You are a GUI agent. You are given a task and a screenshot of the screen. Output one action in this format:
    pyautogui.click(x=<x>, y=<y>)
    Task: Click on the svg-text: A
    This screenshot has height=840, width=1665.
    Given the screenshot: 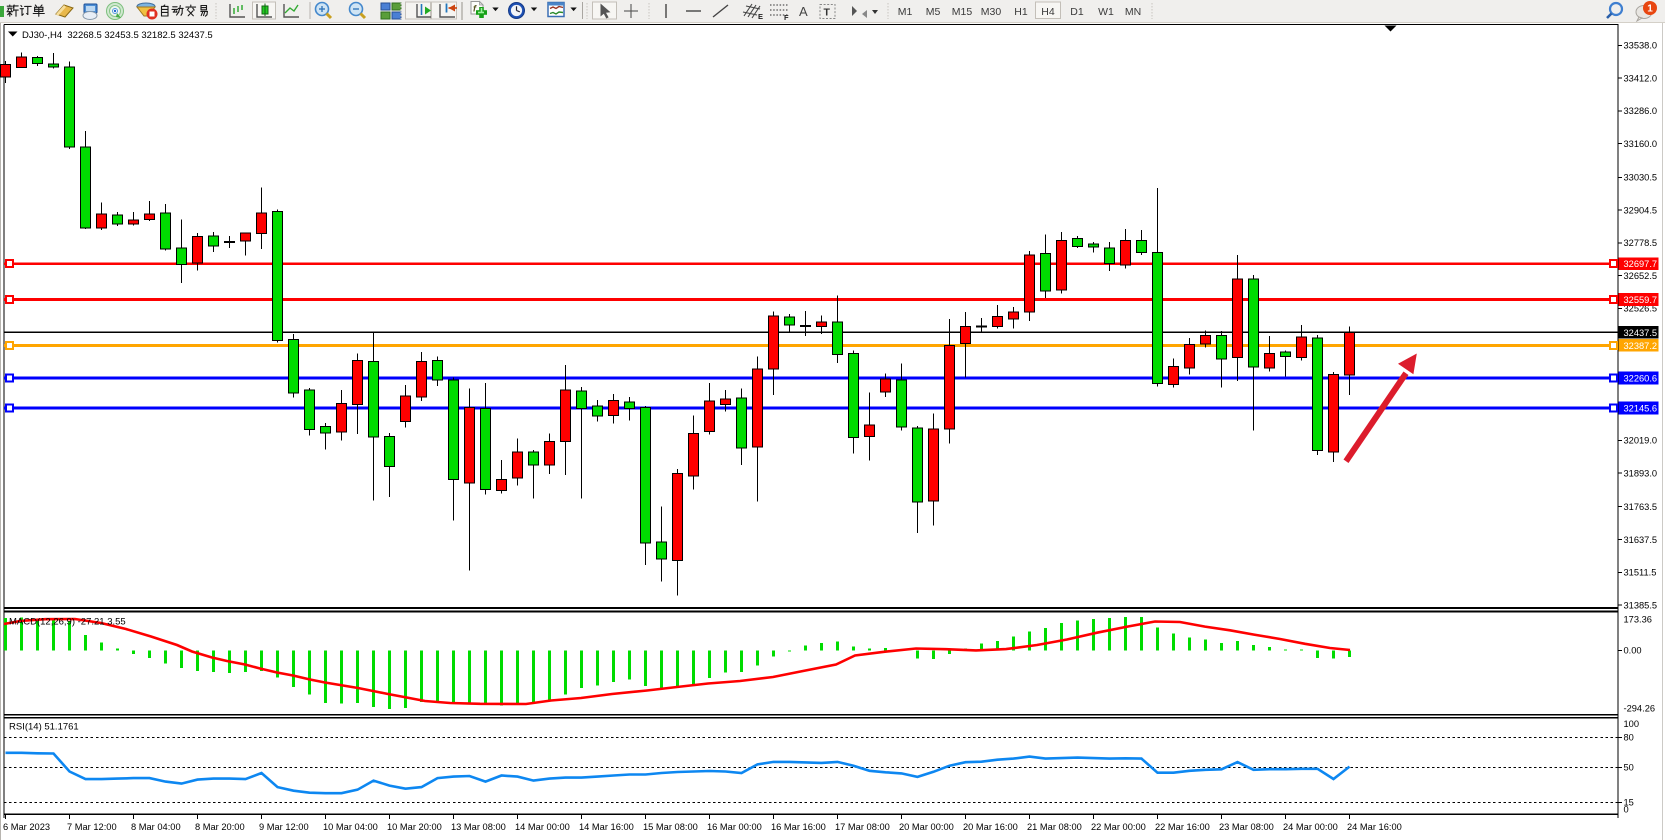 What is the action you would take?
    pyautogui.click(x=803, y=11)
    